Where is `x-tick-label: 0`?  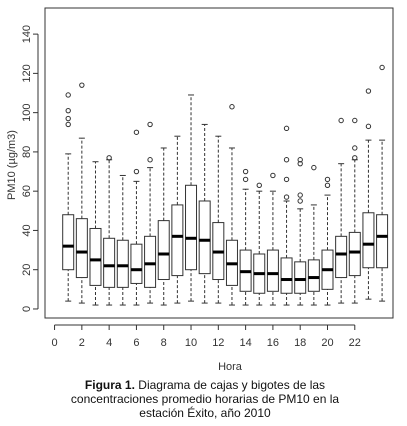 x-tick-label: 0 is located at coordinates (54, 343).